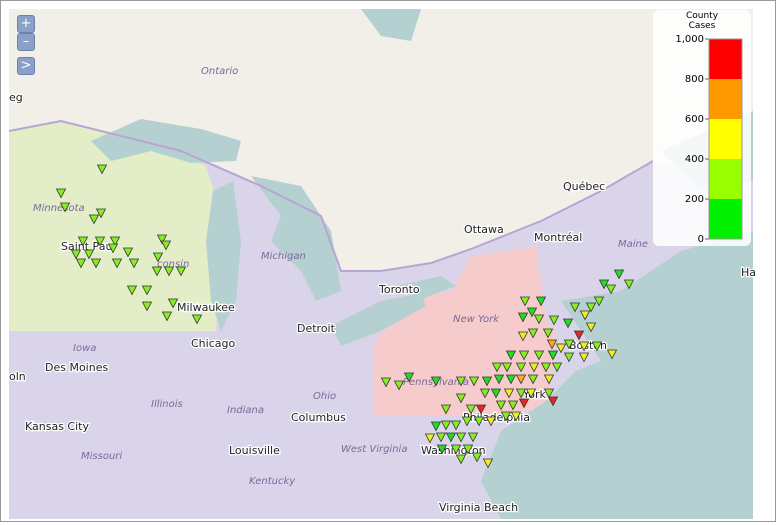 The width and height of the screenshot is (776, 525). Describe the element at coordinates (245, 410) in the screenshot. I see `region-label: Indiana` at that location.